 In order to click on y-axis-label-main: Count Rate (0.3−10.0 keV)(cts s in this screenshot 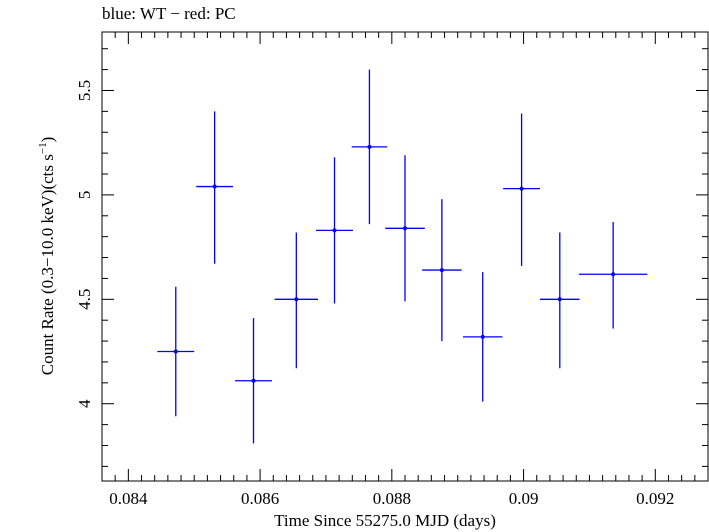, I will do `click(47, 264)`.